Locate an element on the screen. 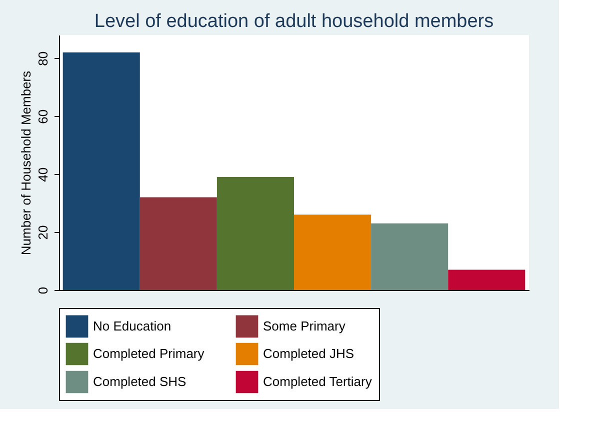 This screenshot has height=437, width=606. y-tick-label: 80 is located at coordinates (43, 58).